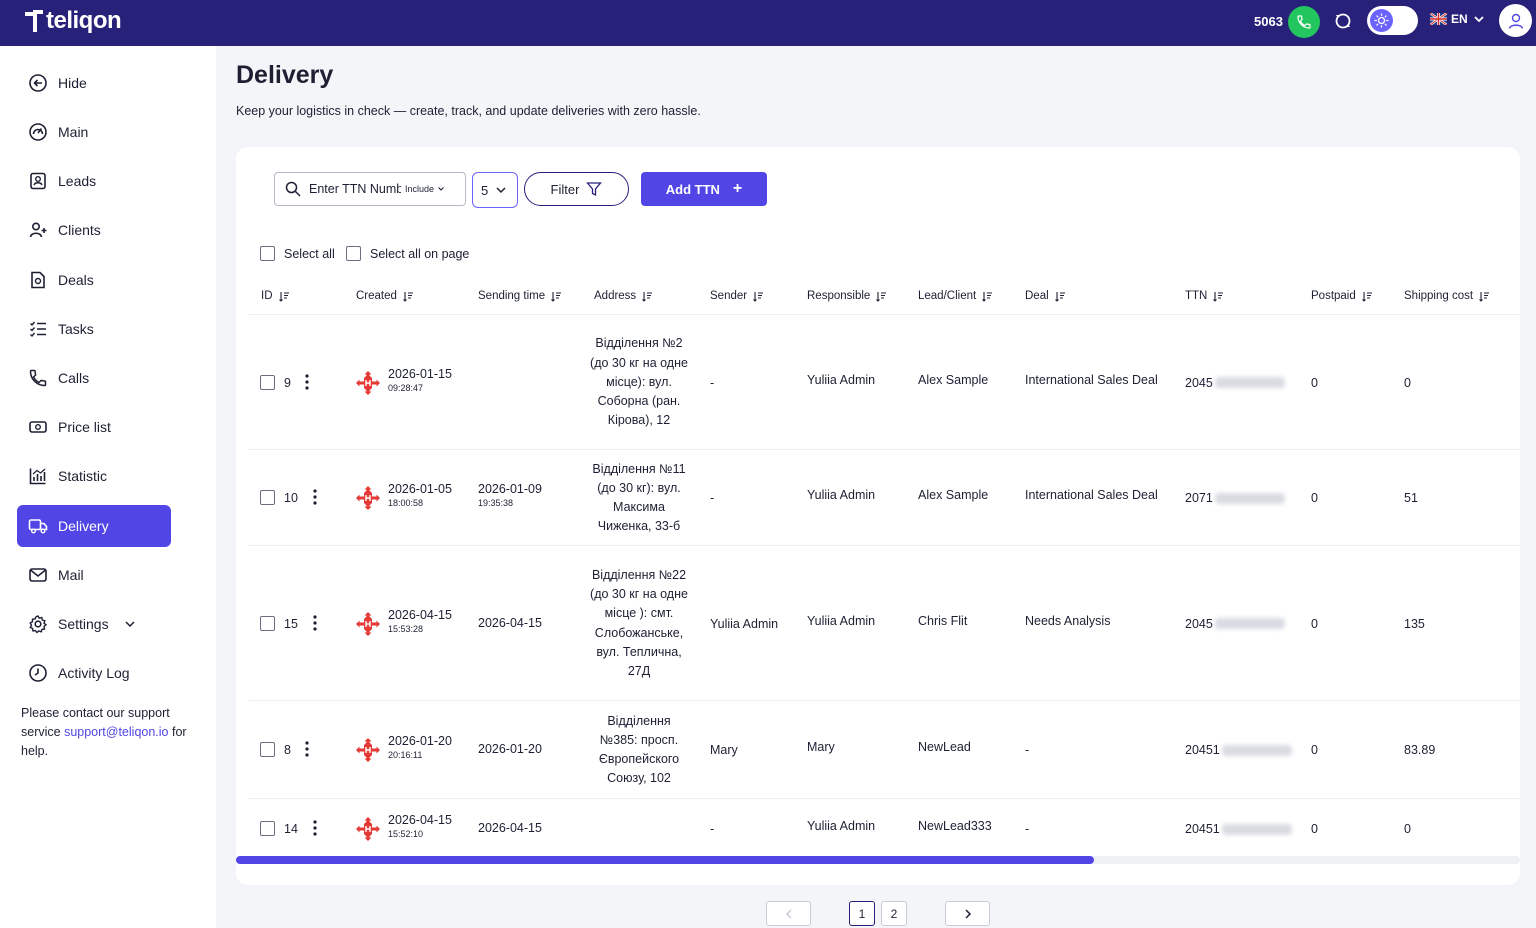 The height and width of the screenshot is (928, 1536). I want to click on teliqon-logo: teliqon, so click(72, 21).